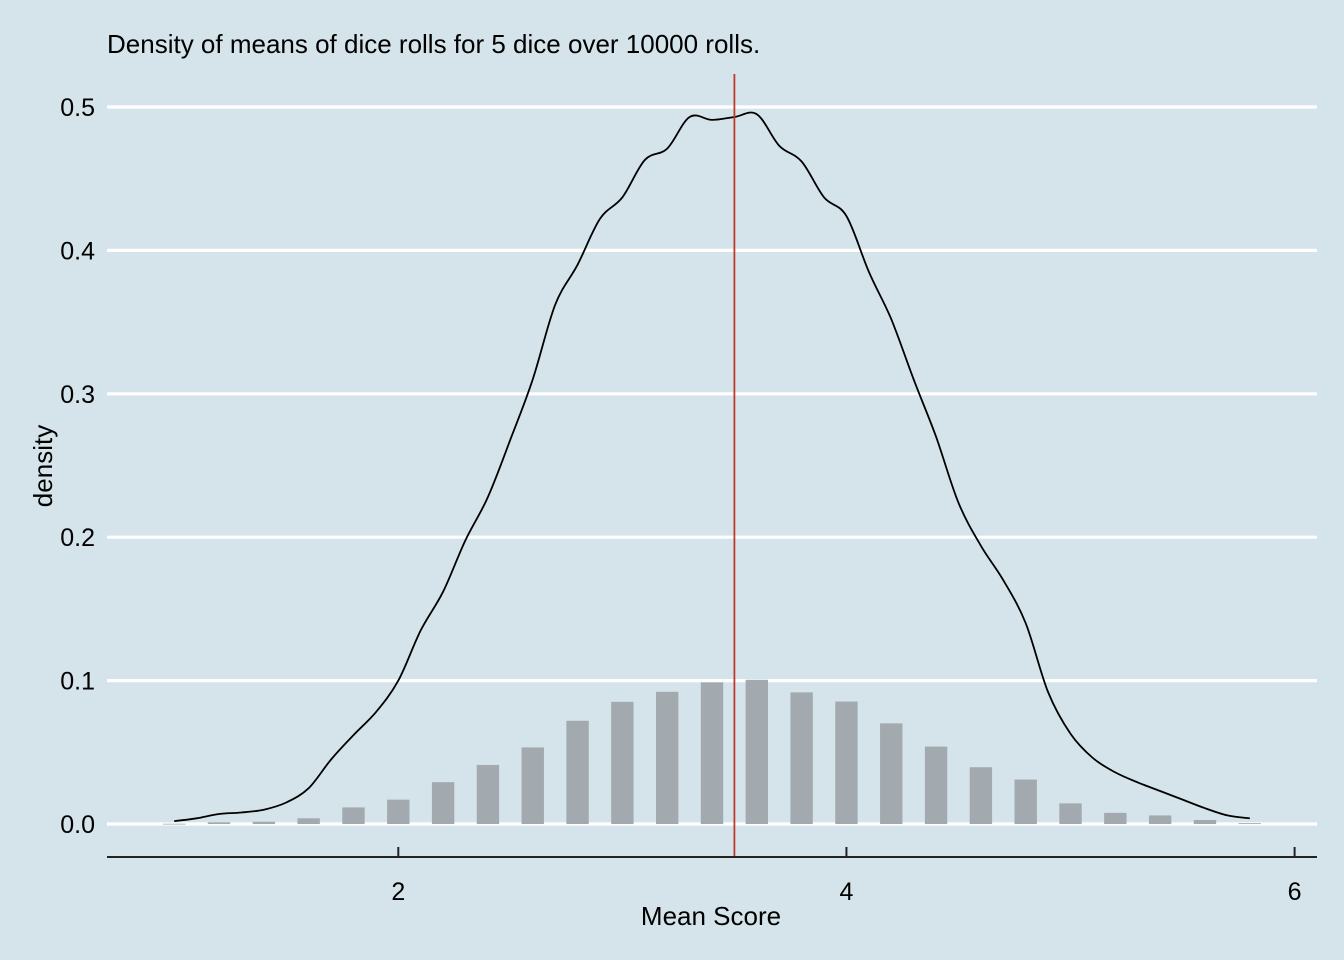 The image size is (1344, 960). Describe the element at coordinates (77, 825) in the screenshot. I see `y-tick-label: 0.0` at that location.